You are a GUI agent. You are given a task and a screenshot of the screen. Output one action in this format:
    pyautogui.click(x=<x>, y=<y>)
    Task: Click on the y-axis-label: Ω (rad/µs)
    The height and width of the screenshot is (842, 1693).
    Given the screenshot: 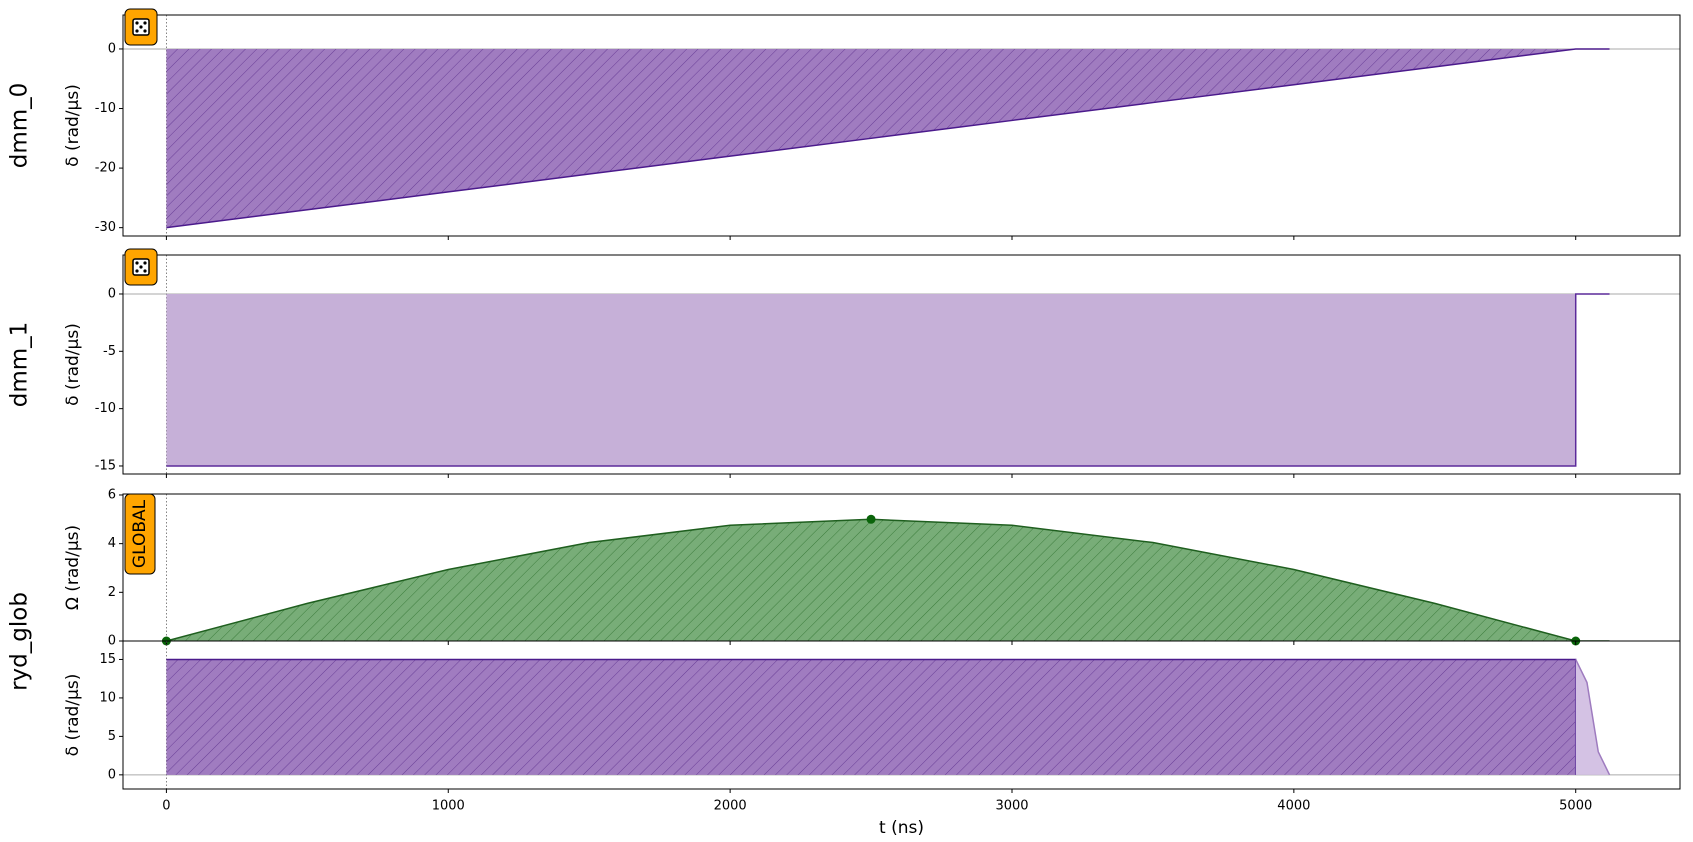 What is the action you would take?
    pyautogui.click(x=73, y=567)
    